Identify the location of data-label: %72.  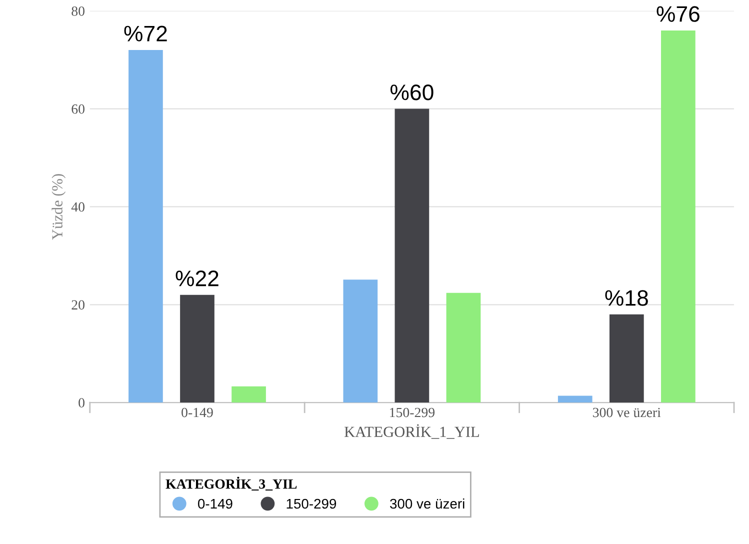
(145, 34).